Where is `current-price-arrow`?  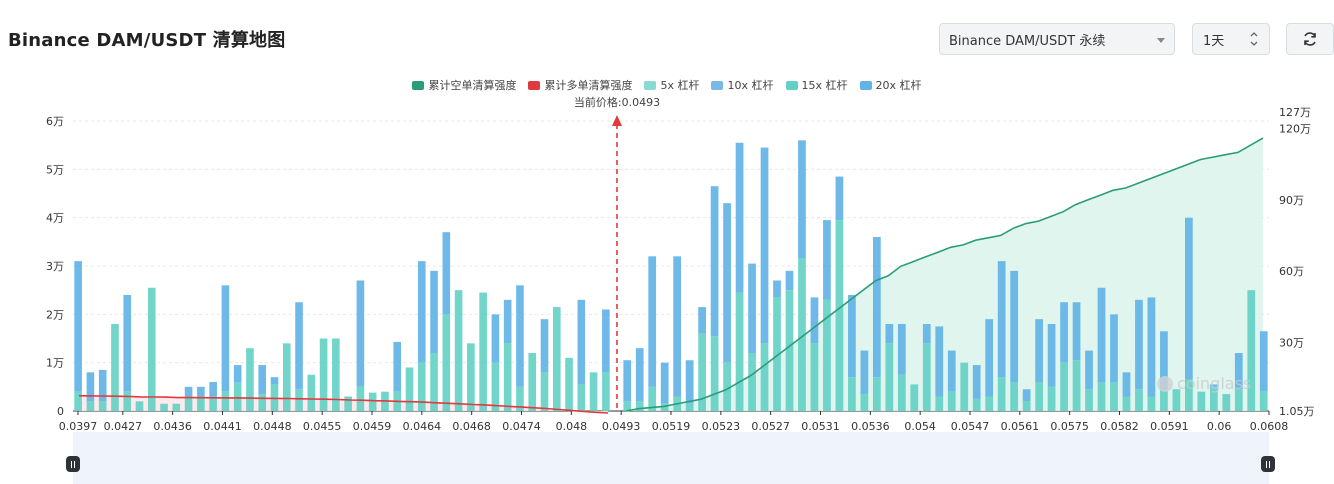 current-price-arrow is located at coordinates (617, 120).